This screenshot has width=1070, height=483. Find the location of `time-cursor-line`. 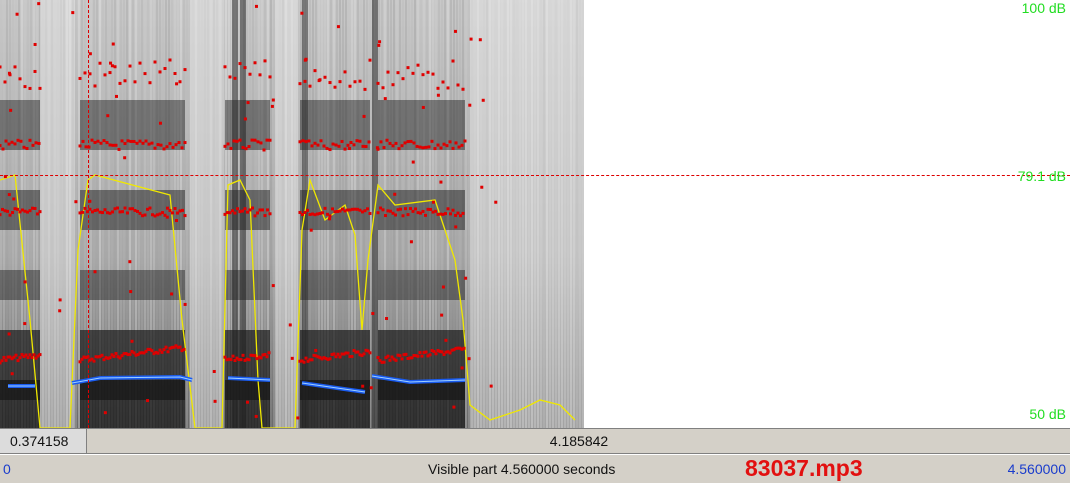

time-cursor-line is located at coordinates (88, 214).